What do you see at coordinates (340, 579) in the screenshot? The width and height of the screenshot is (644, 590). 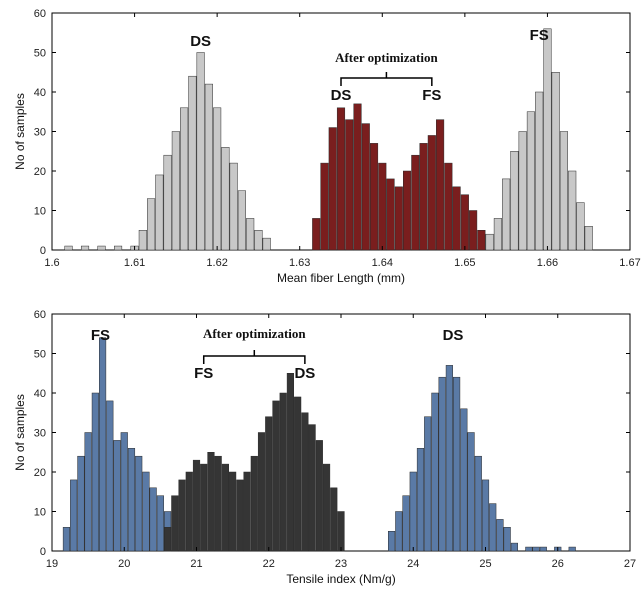 I see `x-axis-label: Tensile index (Nm/g)` at bounding box center [340, 579].